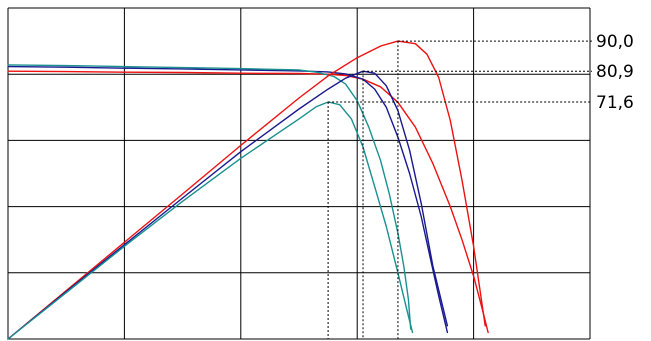  I want to click on peak-label-teal: 71,6, so click(615, 103).